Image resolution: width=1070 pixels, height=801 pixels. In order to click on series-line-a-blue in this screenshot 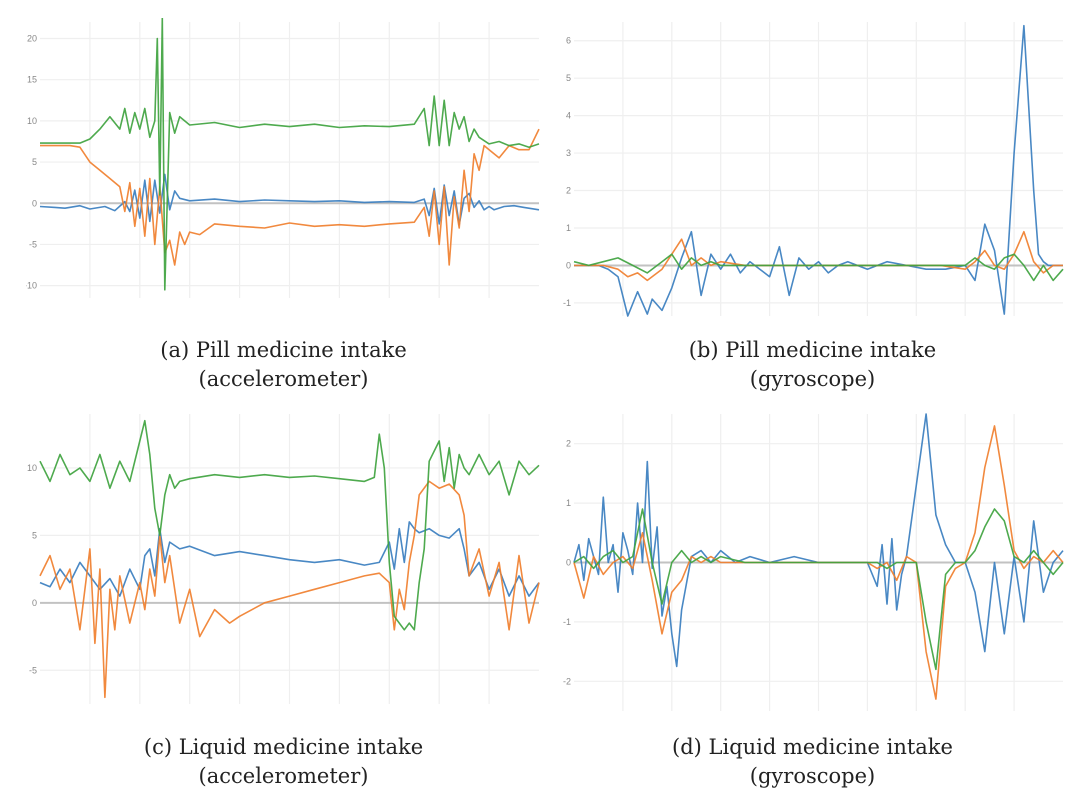, I will do `click(289, 199)`.